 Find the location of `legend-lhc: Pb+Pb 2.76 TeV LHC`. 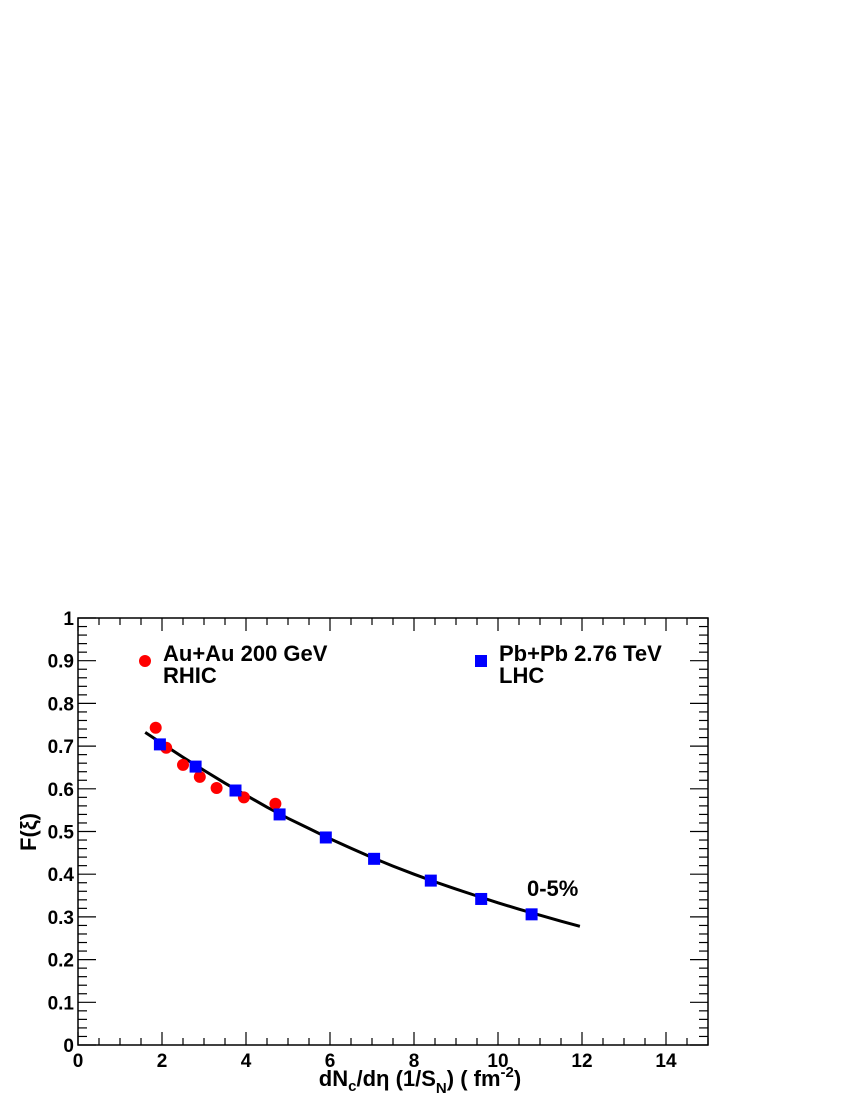

legend-lhc: Pb+Pb 2.76 TeV LHC is located at coordinates (568, 664).